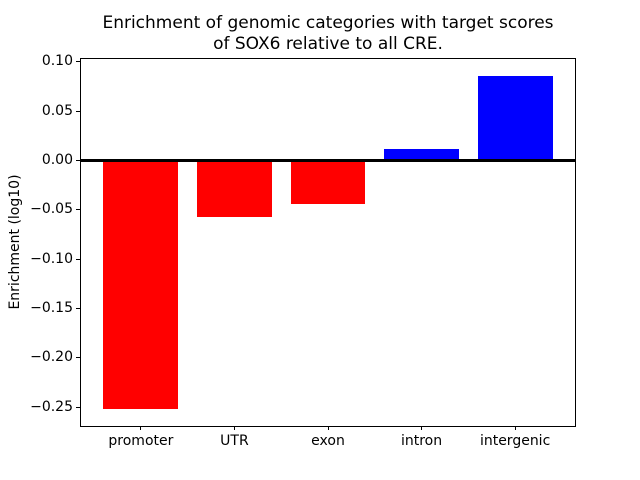  I want to click on x-tick-label-UTR: UTR, so click(234, 441).